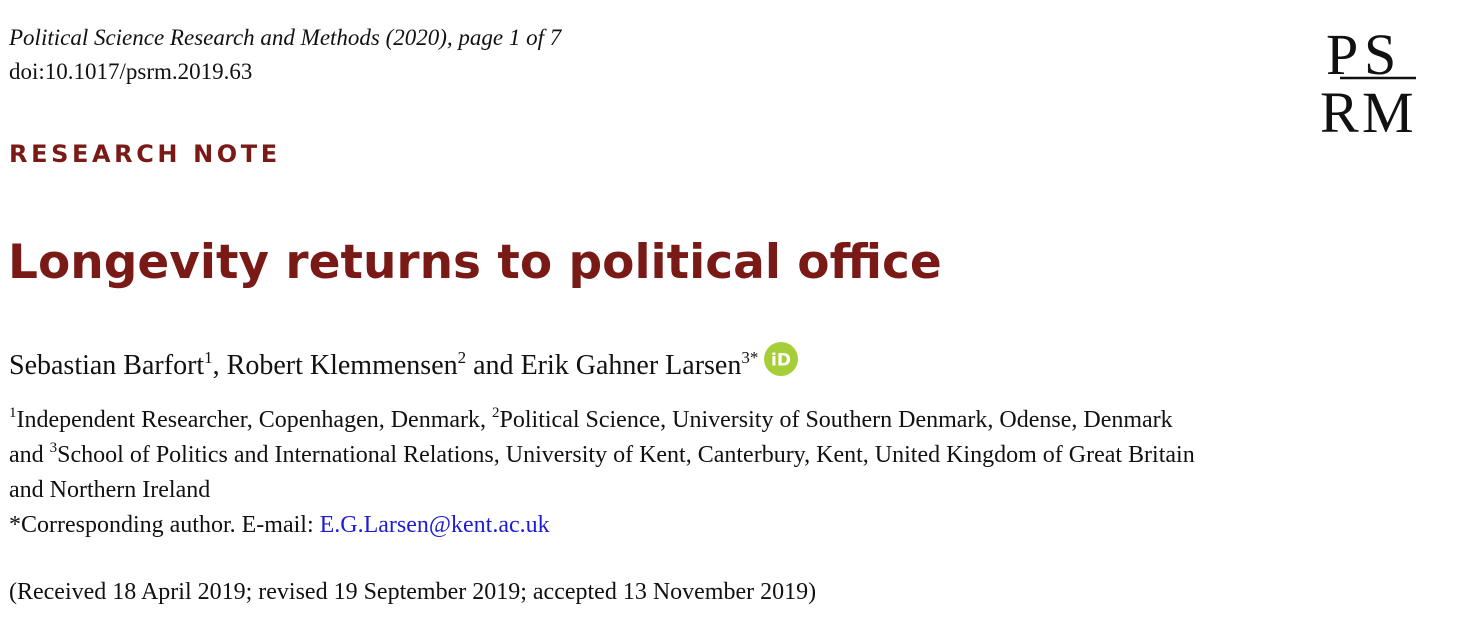 Image resolution: width=1460 pixels, height=634 pixels. Describe the element at coordinates (110, 490) in the screenshot. I see `affiliation-text: and Northern Ireland` at that location.